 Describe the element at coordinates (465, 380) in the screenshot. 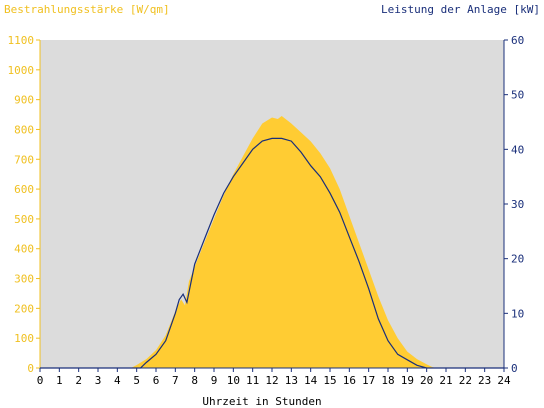

I see `x-tick-label: 22` at that location.